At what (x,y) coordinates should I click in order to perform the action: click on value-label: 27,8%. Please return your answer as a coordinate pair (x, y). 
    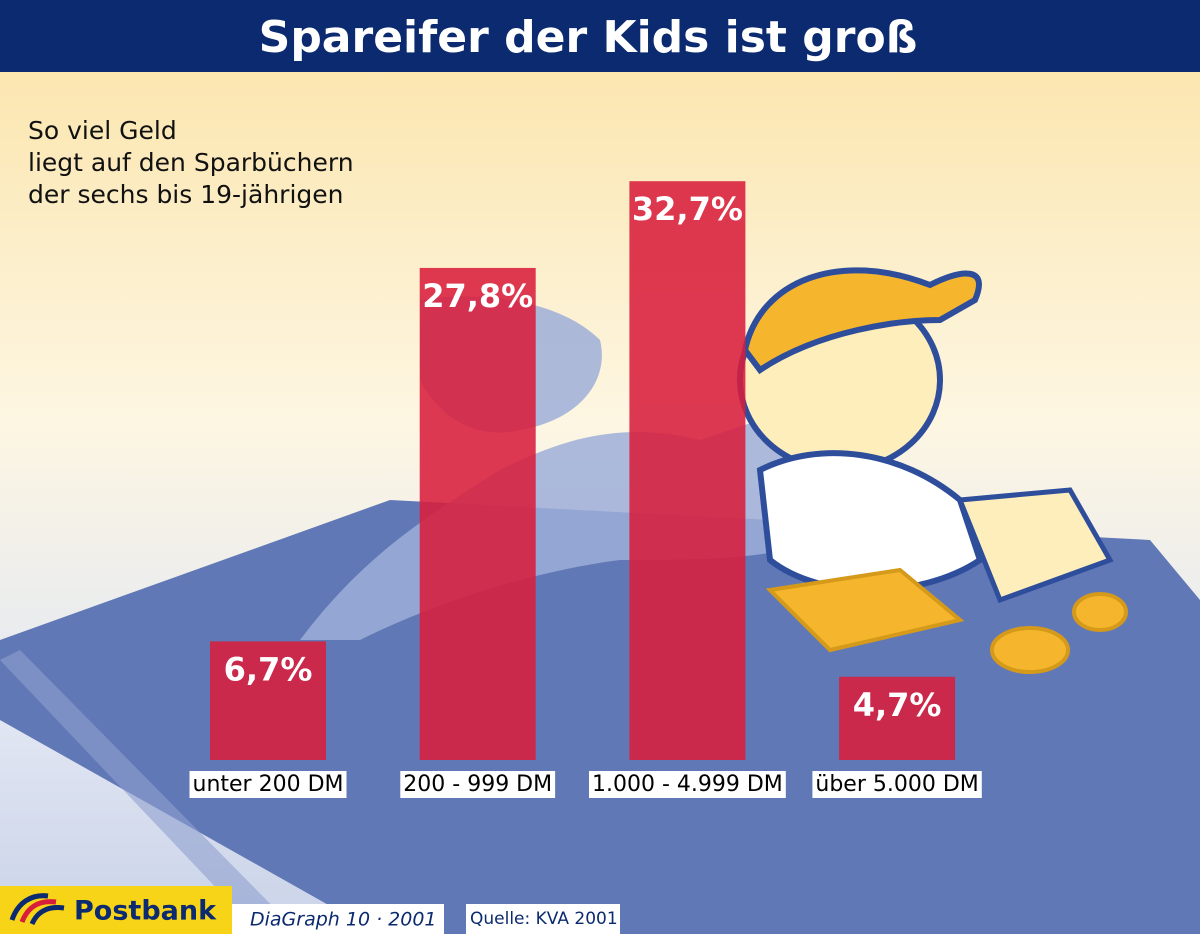
    Looking at the image, I should click on (477, 296).